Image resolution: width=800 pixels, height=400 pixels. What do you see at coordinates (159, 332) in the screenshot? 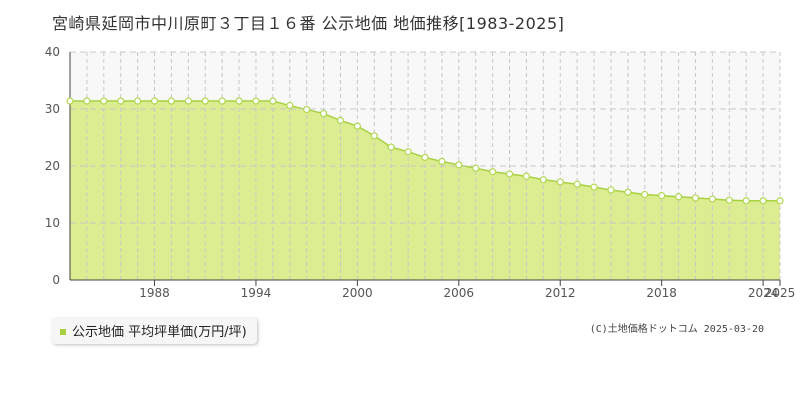
I see `legend-label: 公示地価 平均坪単価(万円/坪)` at bounding box center [159, 332].